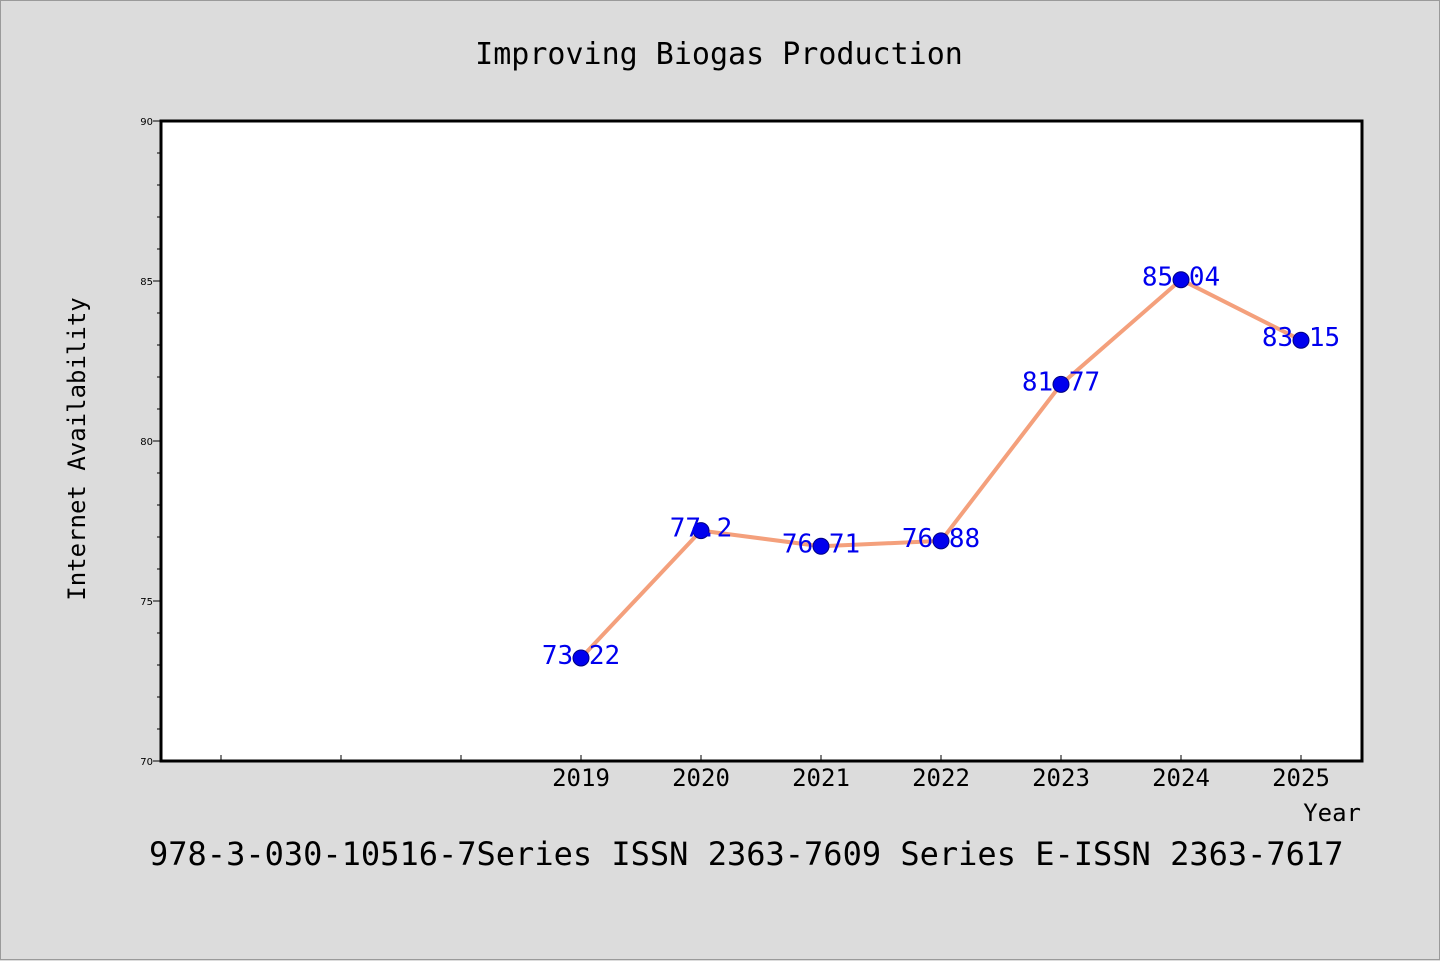  What do you see at coordinates (1181, 778) in the screenshot?
I see `x-tick-label: 2024` at bounding box center [1181, 778].